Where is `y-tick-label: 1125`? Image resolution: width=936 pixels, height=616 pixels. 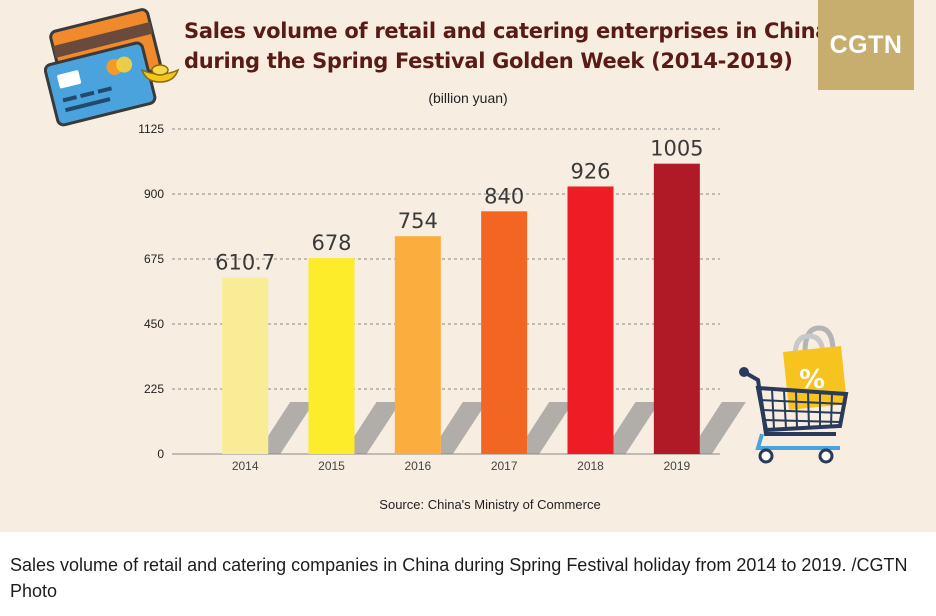
y-tick-label: 1125 is located at coordinates (151, 129).